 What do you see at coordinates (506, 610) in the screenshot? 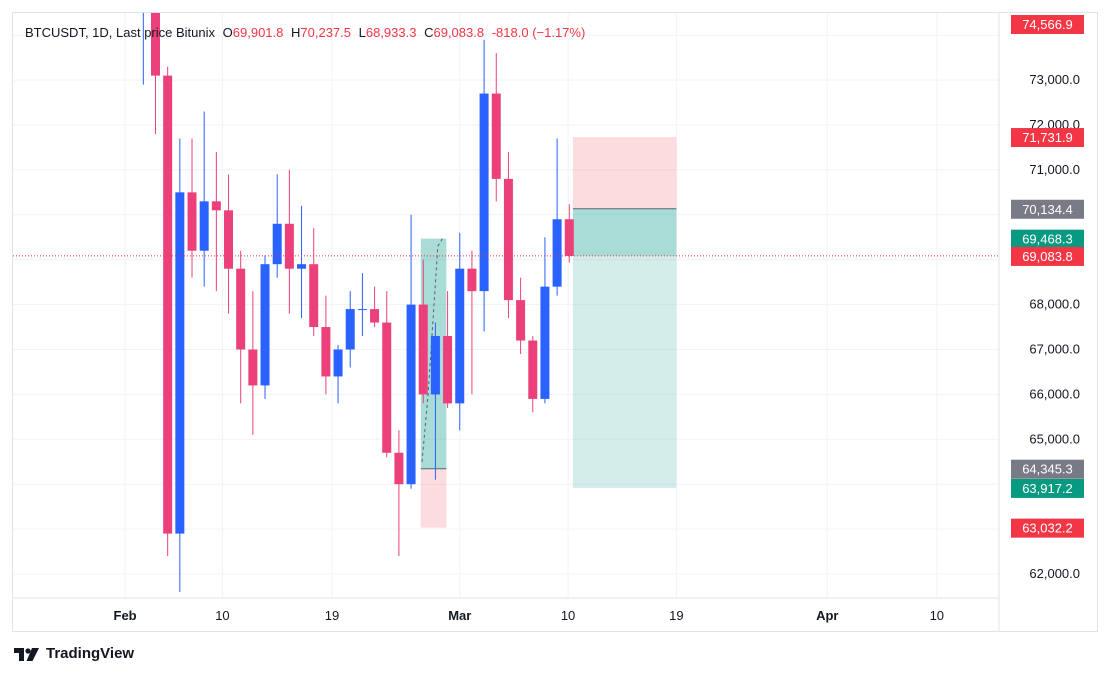
I see `time-axis: Feb 10 19 Mar 10 19 Apr 10` at bounding box center [506, 610].